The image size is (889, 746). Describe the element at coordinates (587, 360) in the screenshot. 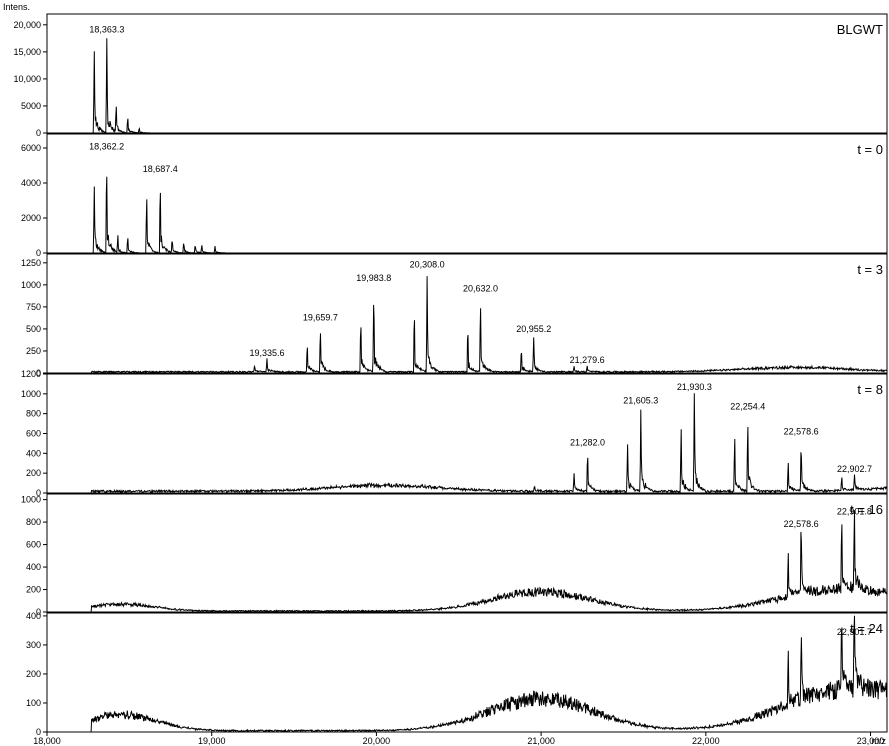

I see `peak-label: 21,279.6` at that location.